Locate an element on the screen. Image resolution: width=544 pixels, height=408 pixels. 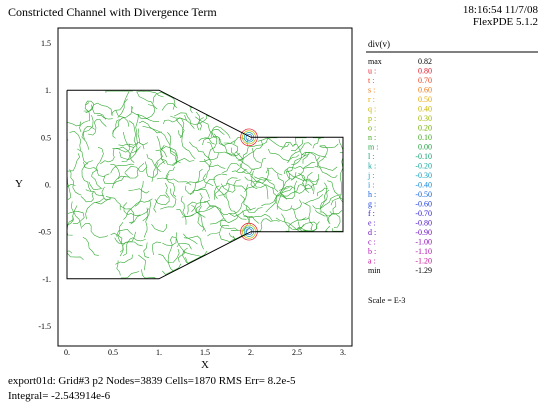
legend-value: -0.80 is located at coordinates (423, 223).